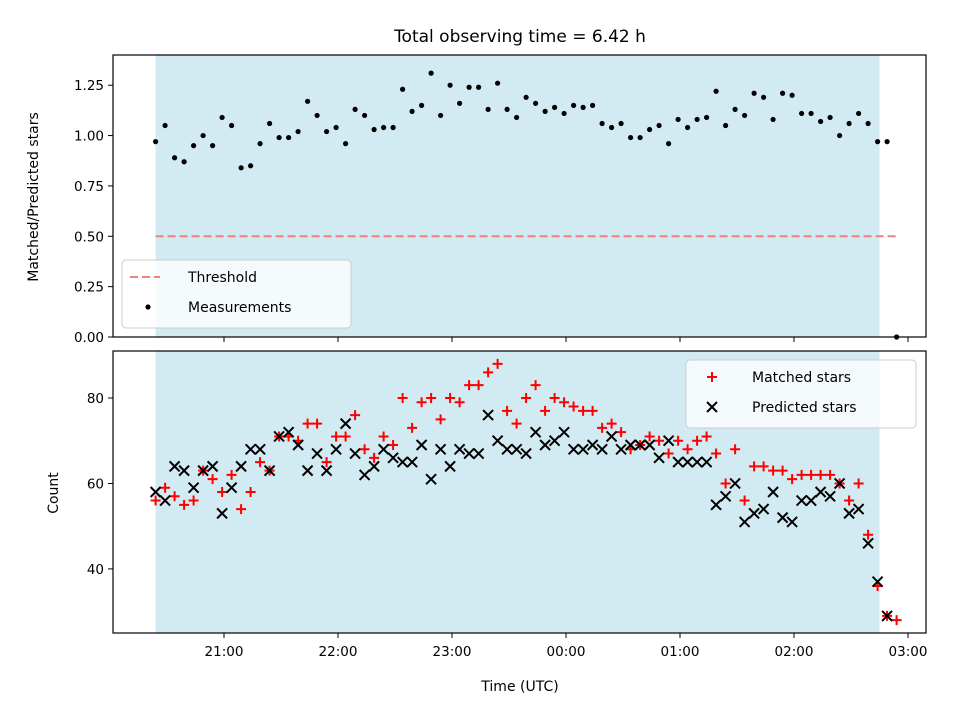  I want to click on y-tick-label: 80, so click(95, 399).